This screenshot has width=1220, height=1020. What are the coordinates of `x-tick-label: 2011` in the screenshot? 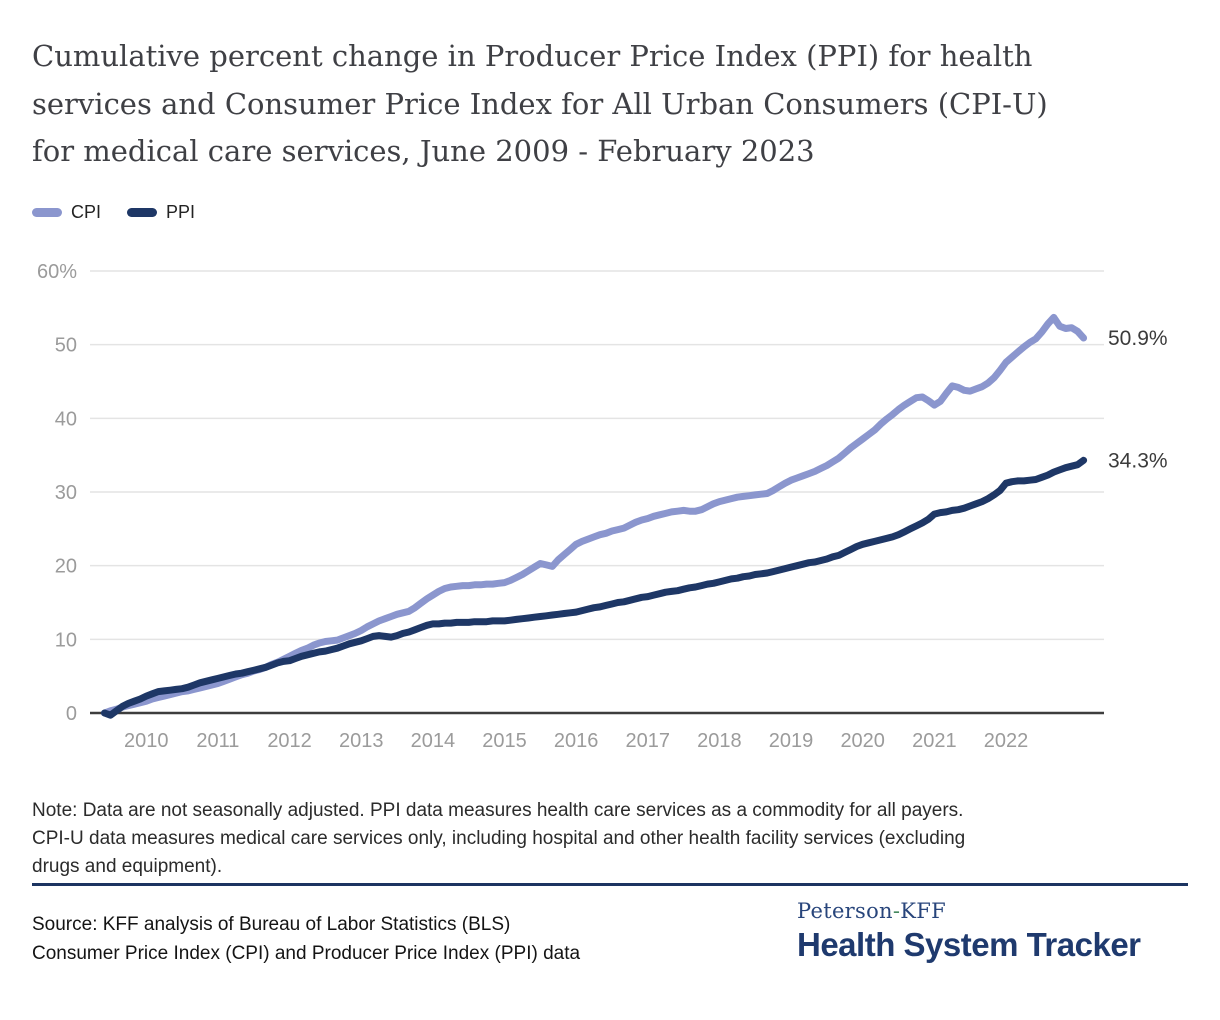 It's located at (217, 741).